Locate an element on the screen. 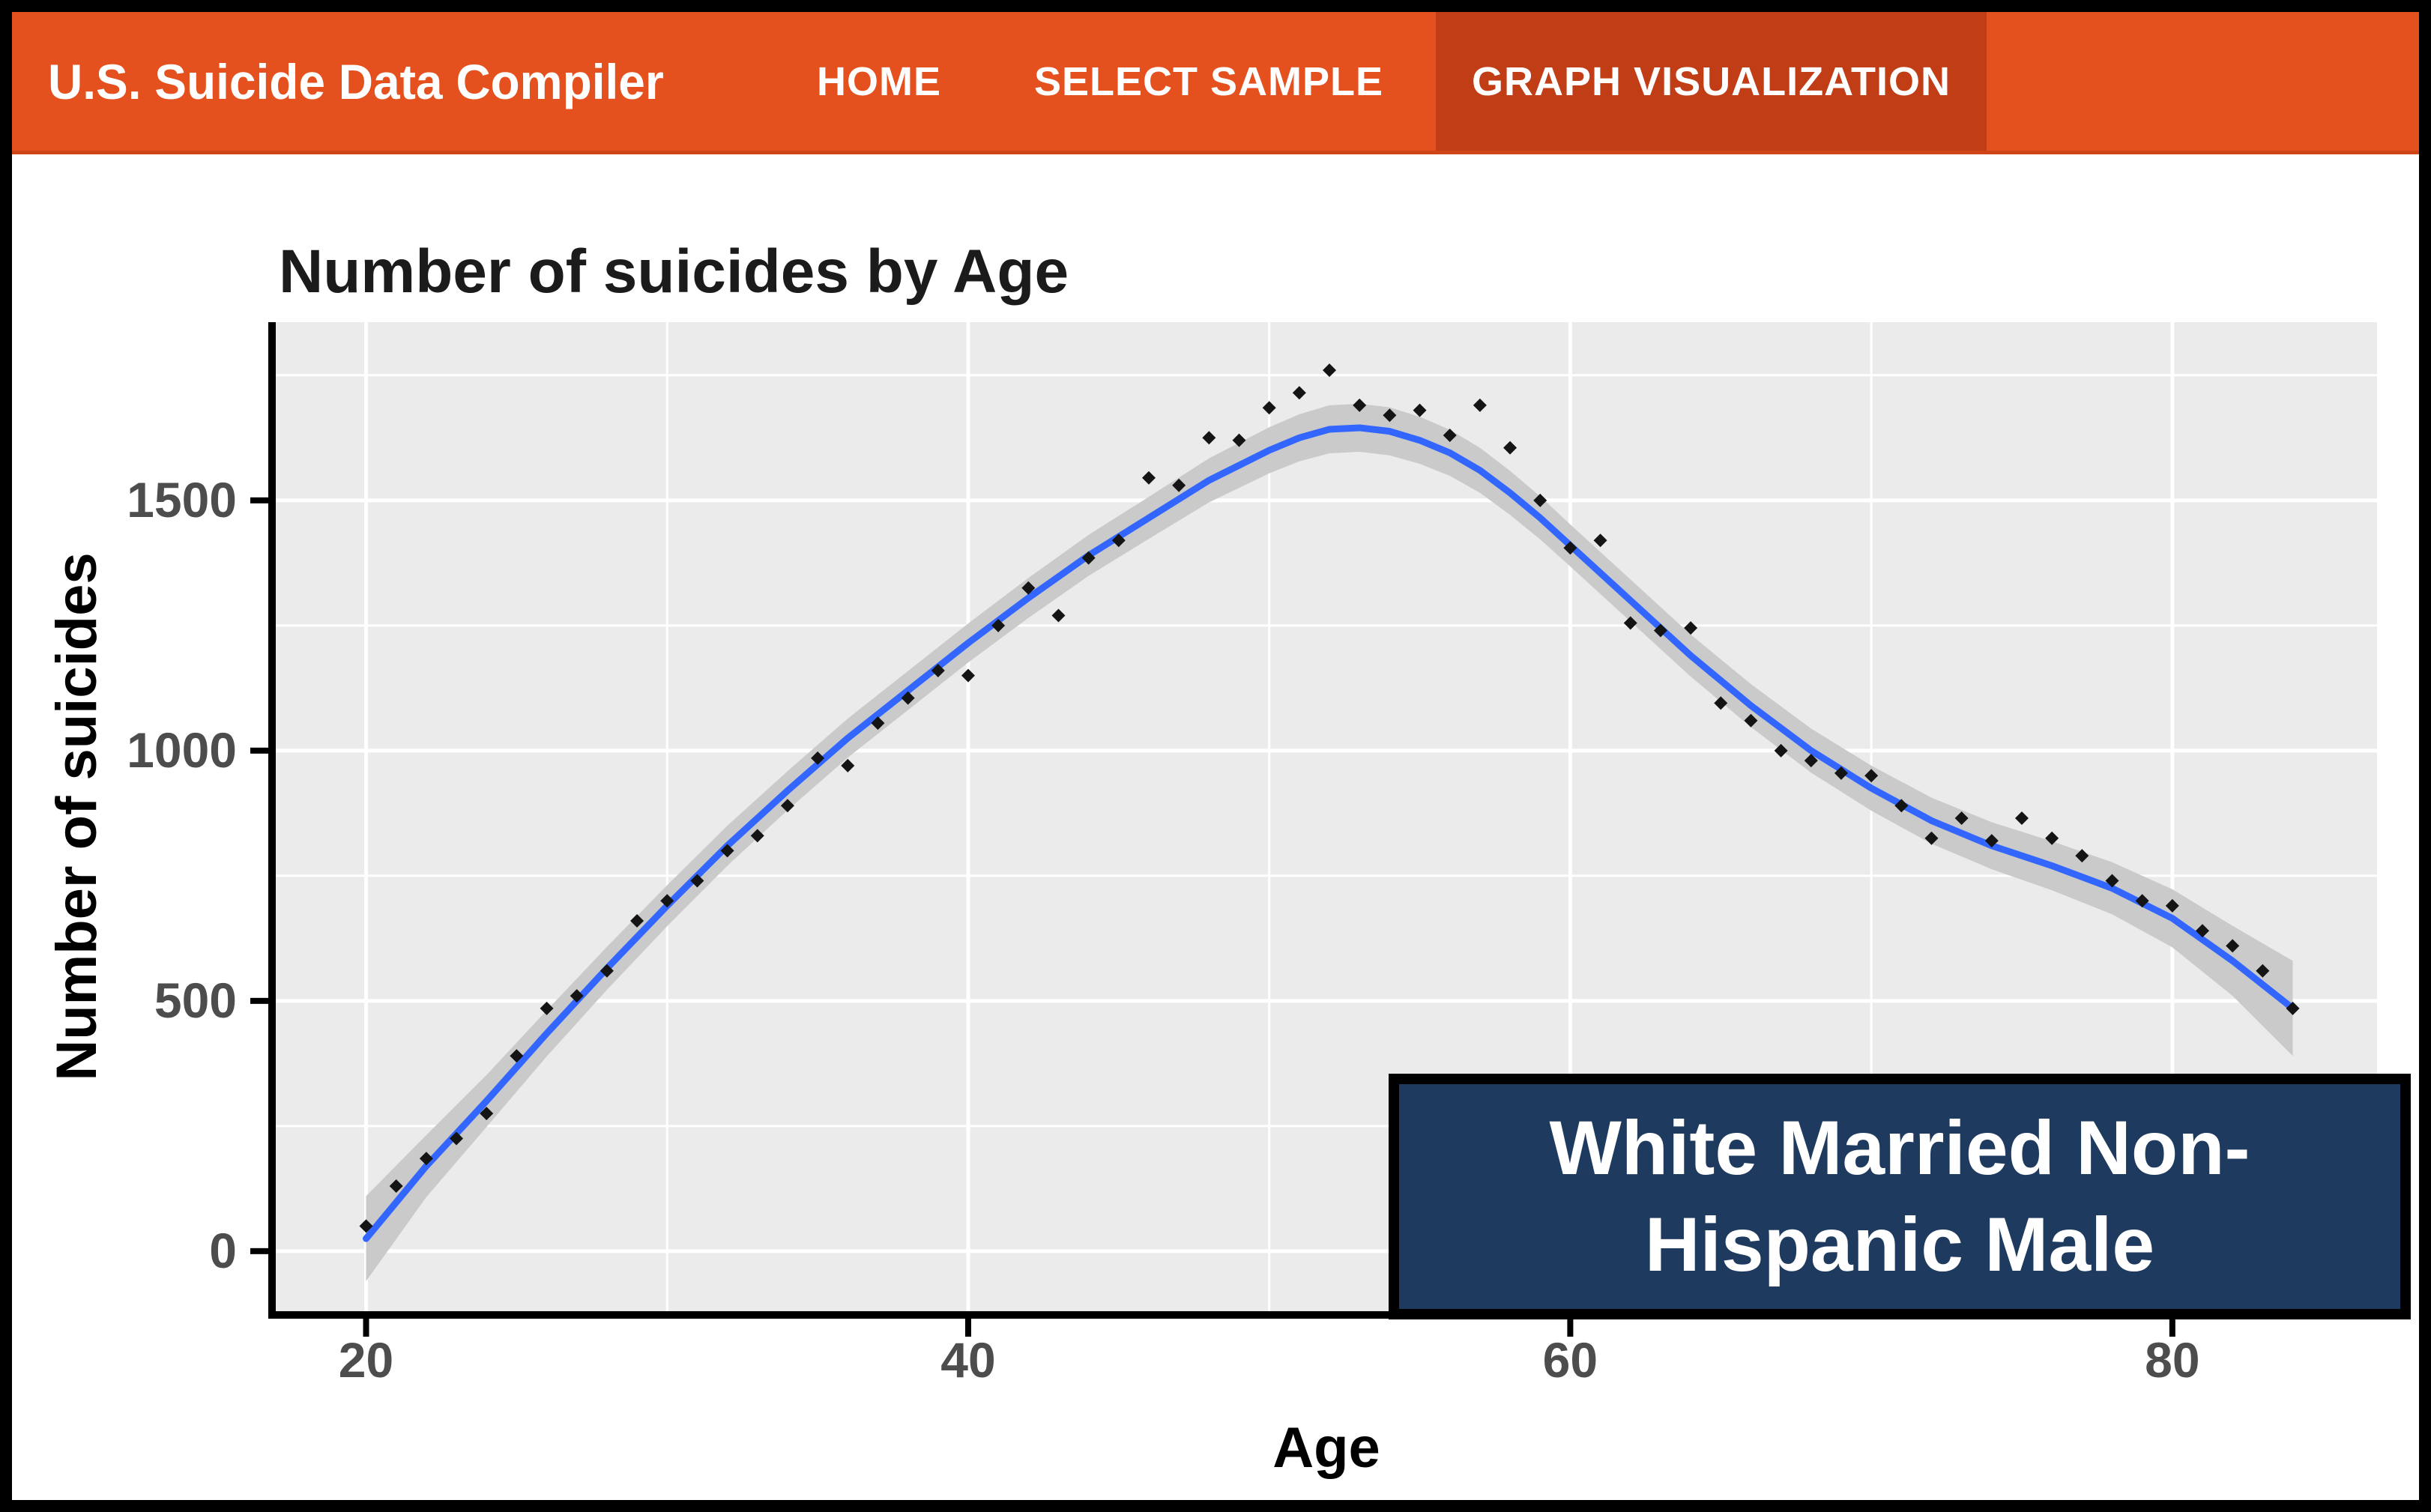 The width and height of the screenshot is (2431, 1512). y-axis-line is located at coordinates (272, 820).